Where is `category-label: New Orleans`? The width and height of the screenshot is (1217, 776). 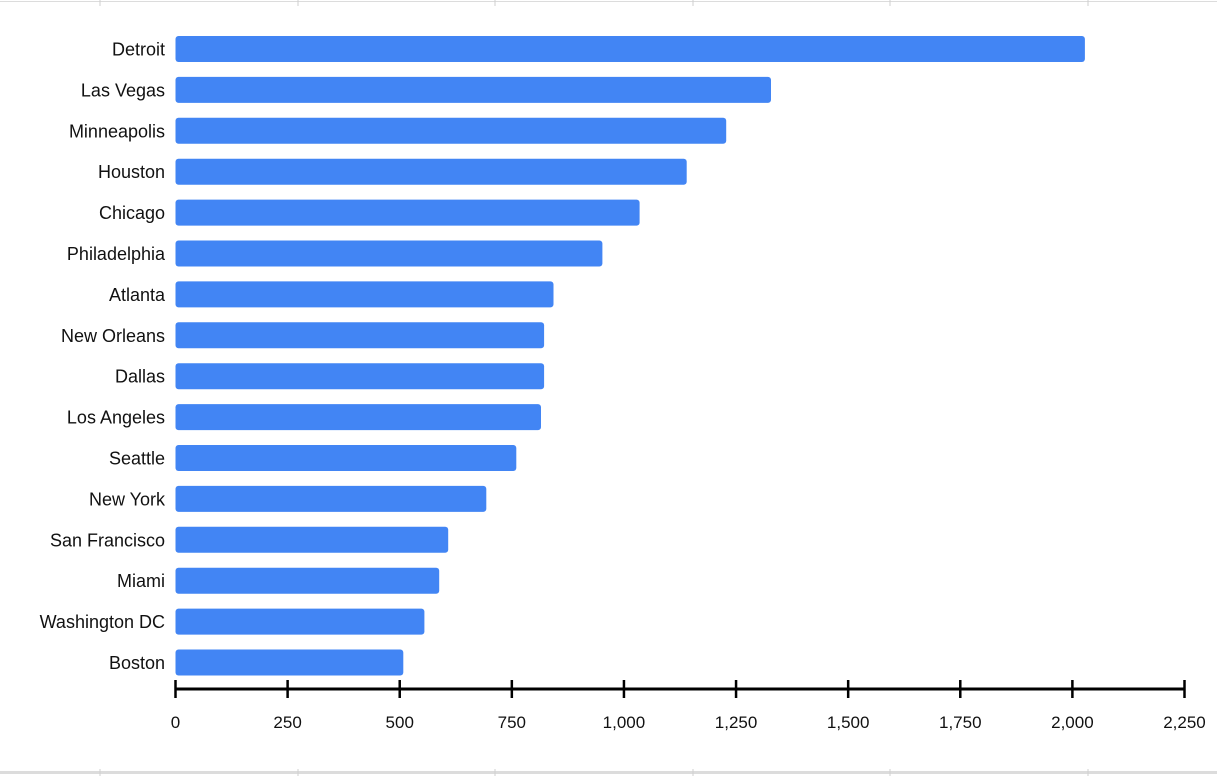 category-label: New Orleans is located at coordinates (113, 336).